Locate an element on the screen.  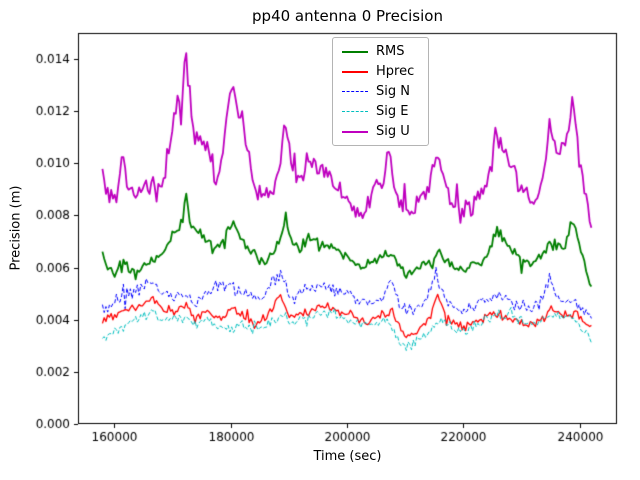
legend-item-rms: RMS is located at coordinates (378, 51).